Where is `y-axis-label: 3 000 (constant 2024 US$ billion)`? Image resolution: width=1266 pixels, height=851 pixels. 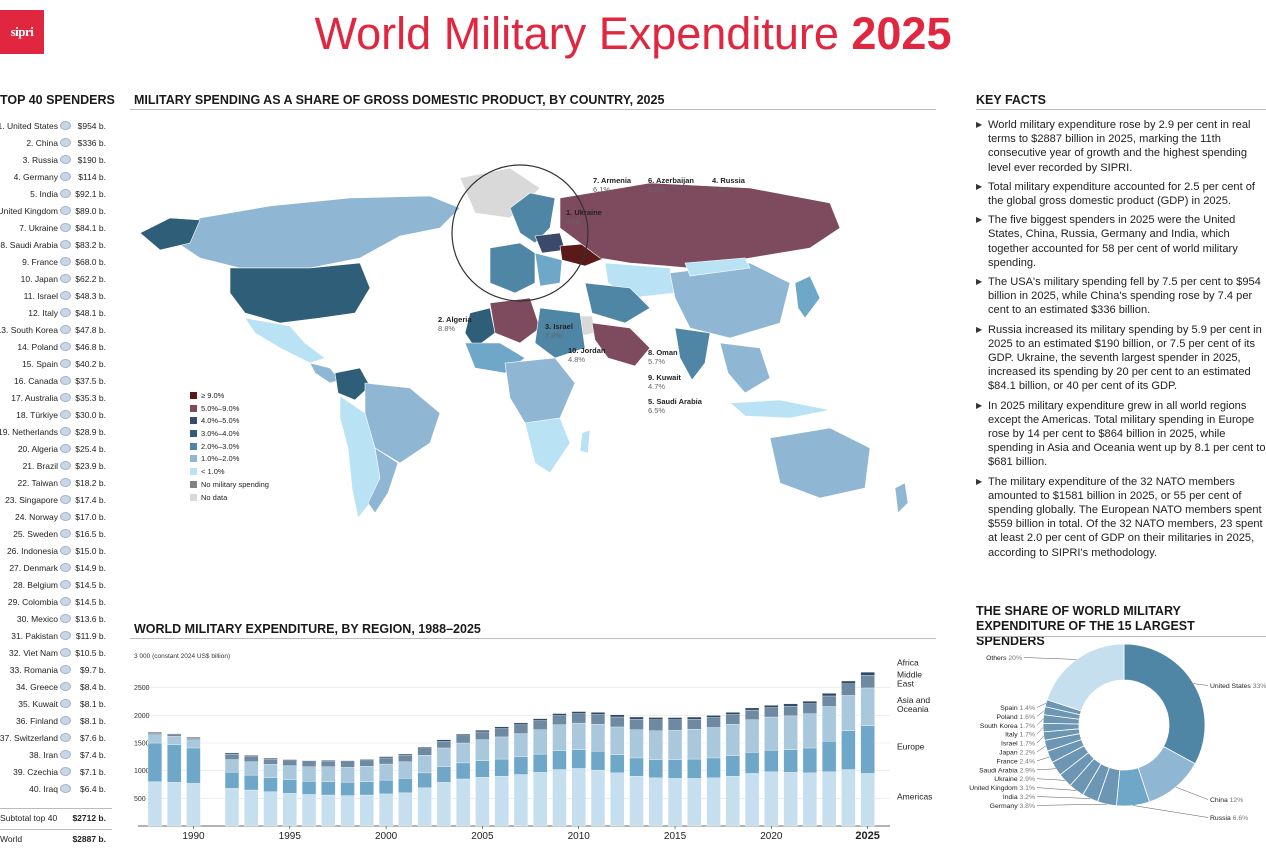 y-axis-label: 3 000 (constant 2024 US$ billion) is located at coordinates (182, 656).